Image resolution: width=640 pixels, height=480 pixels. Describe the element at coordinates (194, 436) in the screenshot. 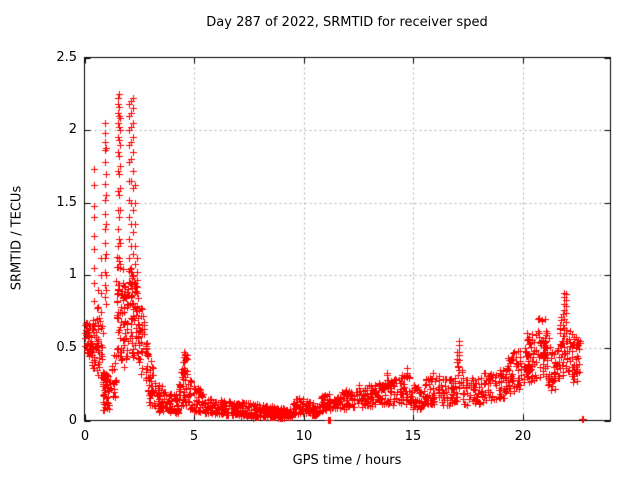

I see `x-tick-label: 5` at that location.